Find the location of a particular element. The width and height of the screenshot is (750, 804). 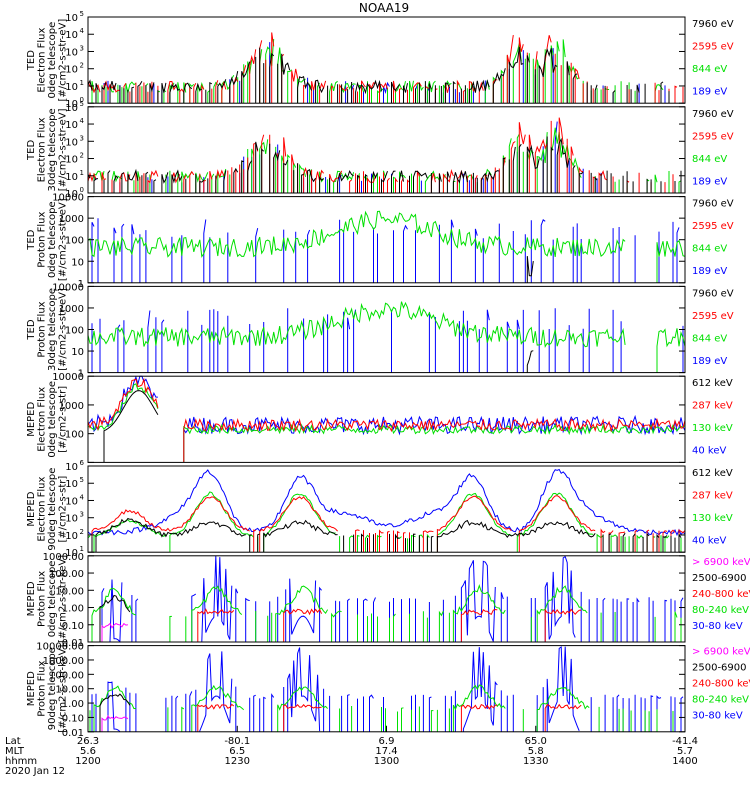

chart-title: NOAA19 is located at coordinates (384, 8).